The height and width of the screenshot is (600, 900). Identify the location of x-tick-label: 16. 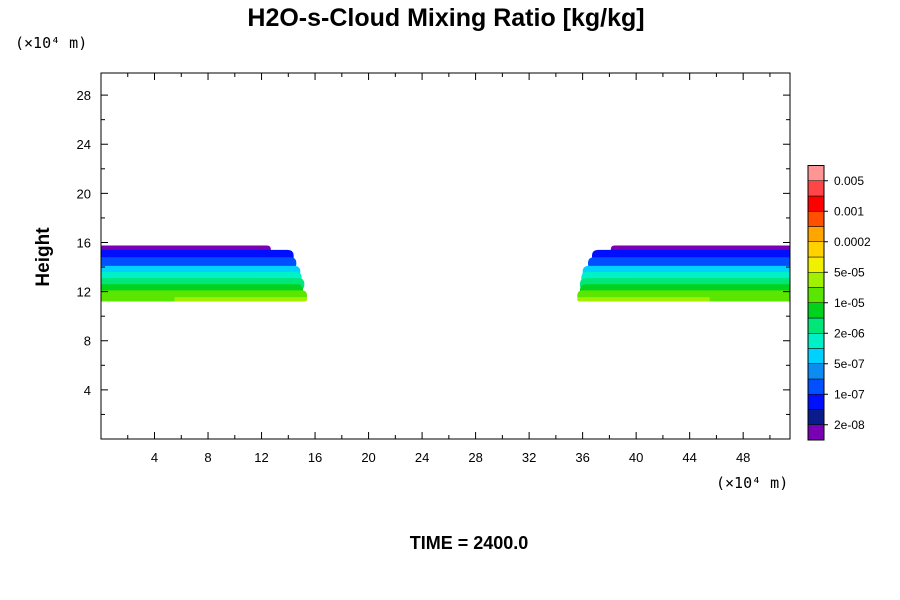
(315, 457).